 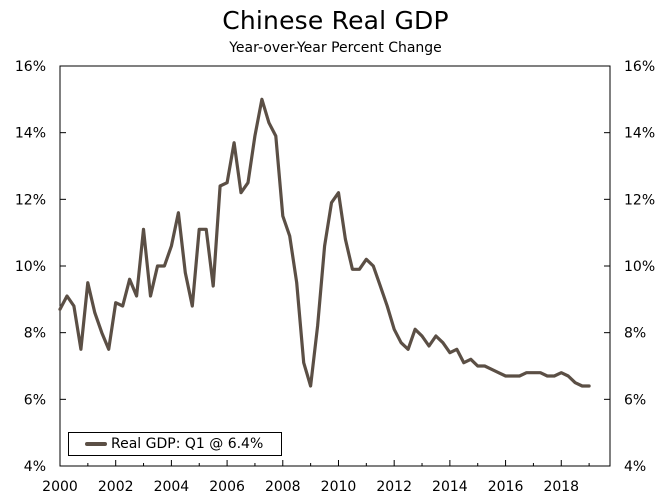 What do you see at coordinates (172, 487) in the screenshot?
I see `x-tick-label: 2004` at bounding box center [172, 487].